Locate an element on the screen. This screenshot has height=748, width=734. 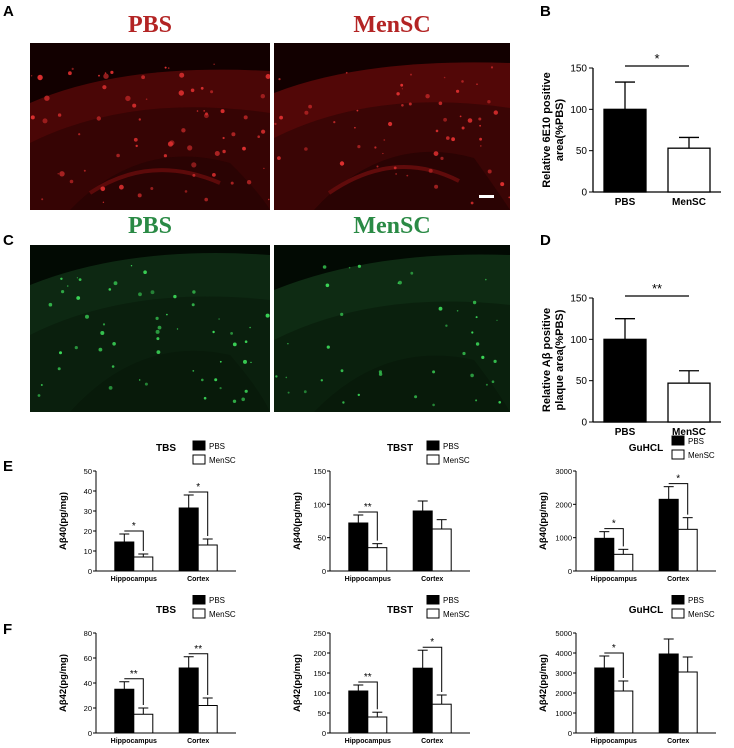
y-tick-label: 10 is located at coordinates (88, 551).